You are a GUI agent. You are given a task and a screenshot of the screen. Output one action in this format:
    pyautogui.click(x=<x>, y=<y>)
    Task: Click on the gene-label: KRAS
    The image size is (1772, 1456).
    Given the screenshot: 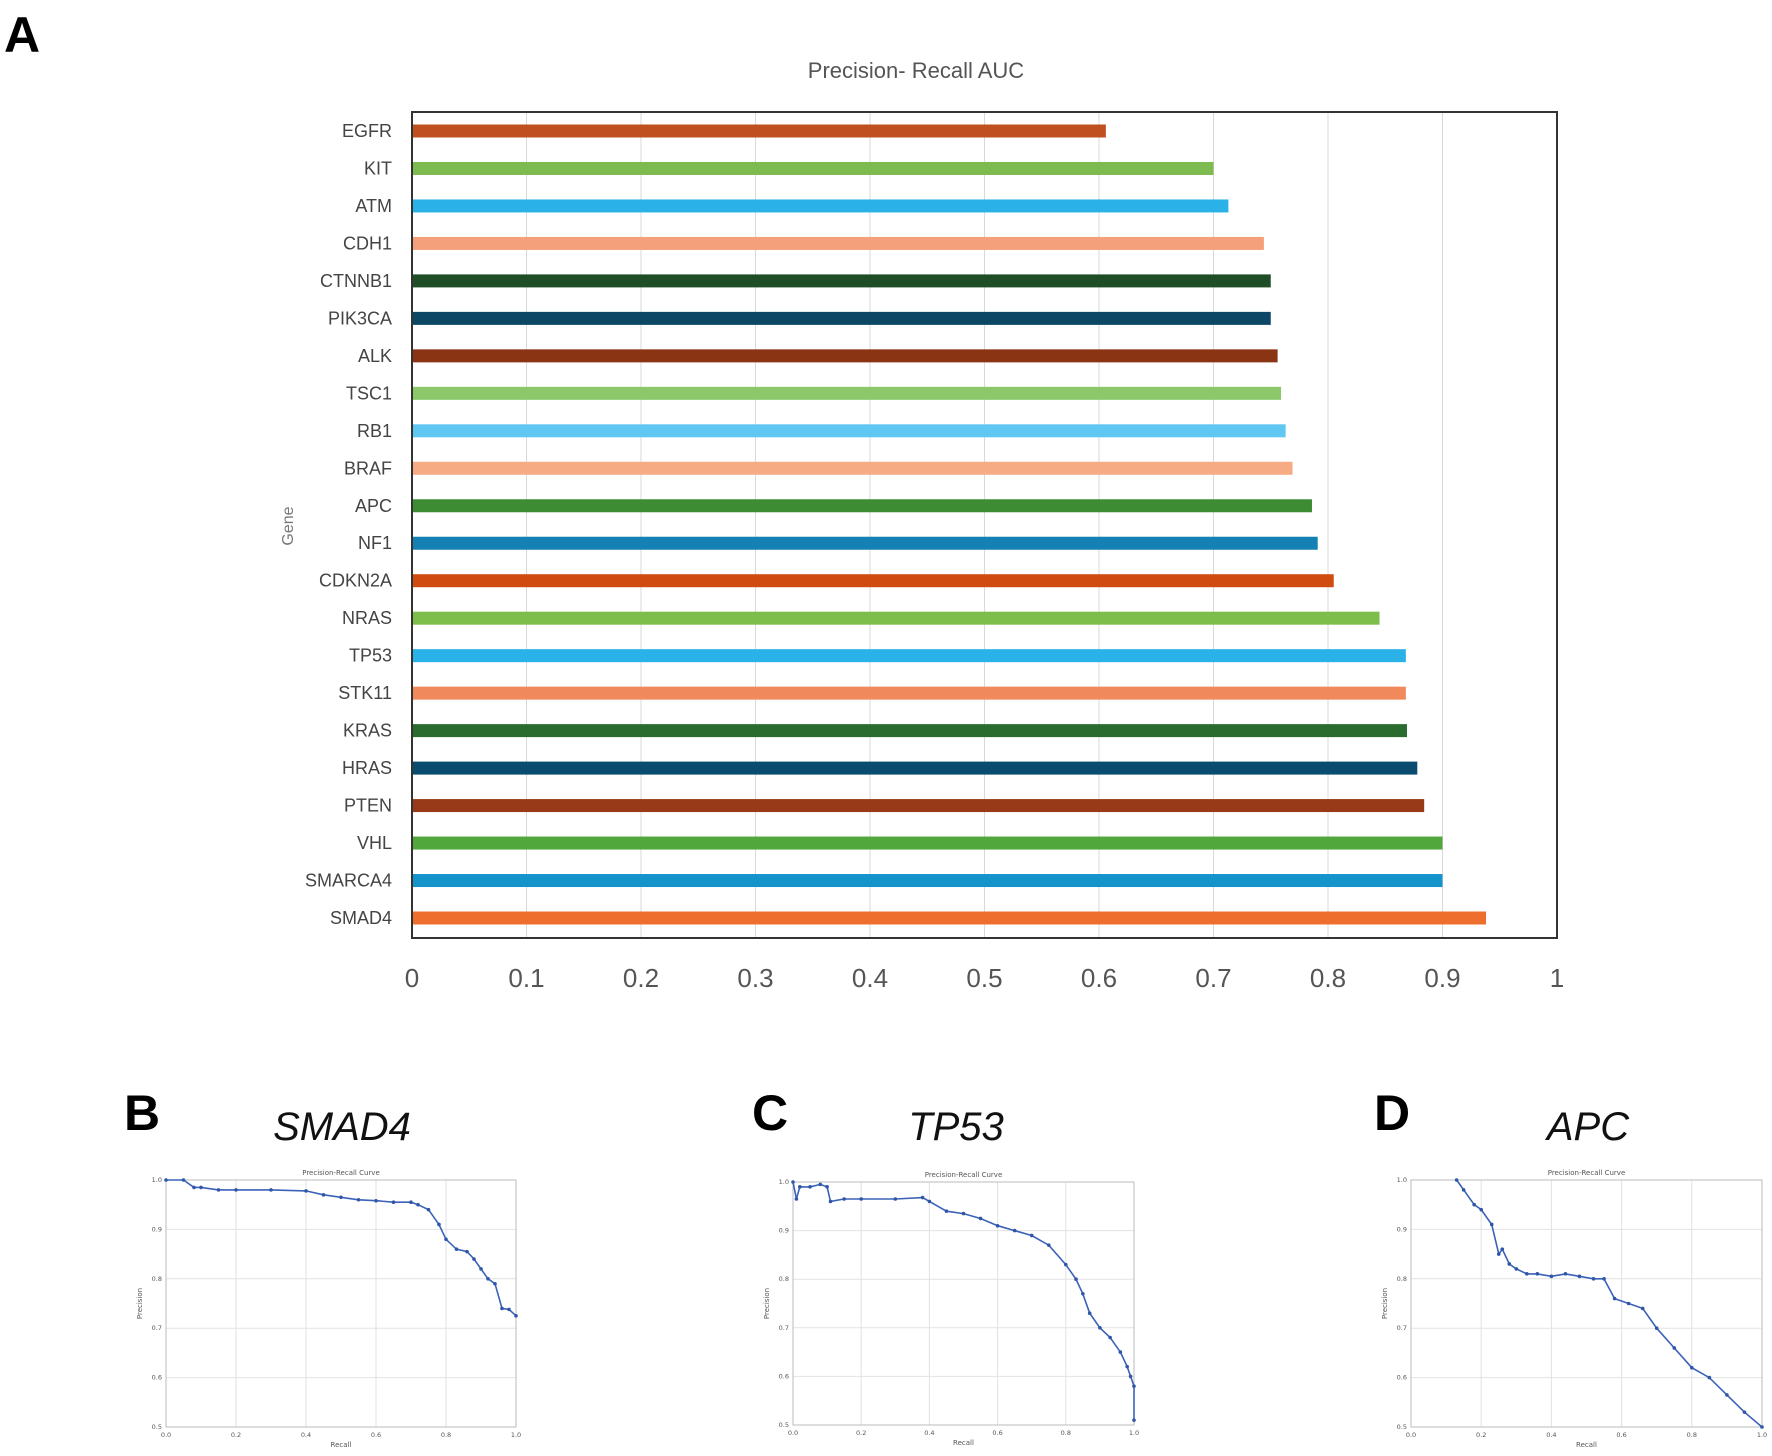 What is the action you would take?
    pyautogui.click(x=367, y=731)
    